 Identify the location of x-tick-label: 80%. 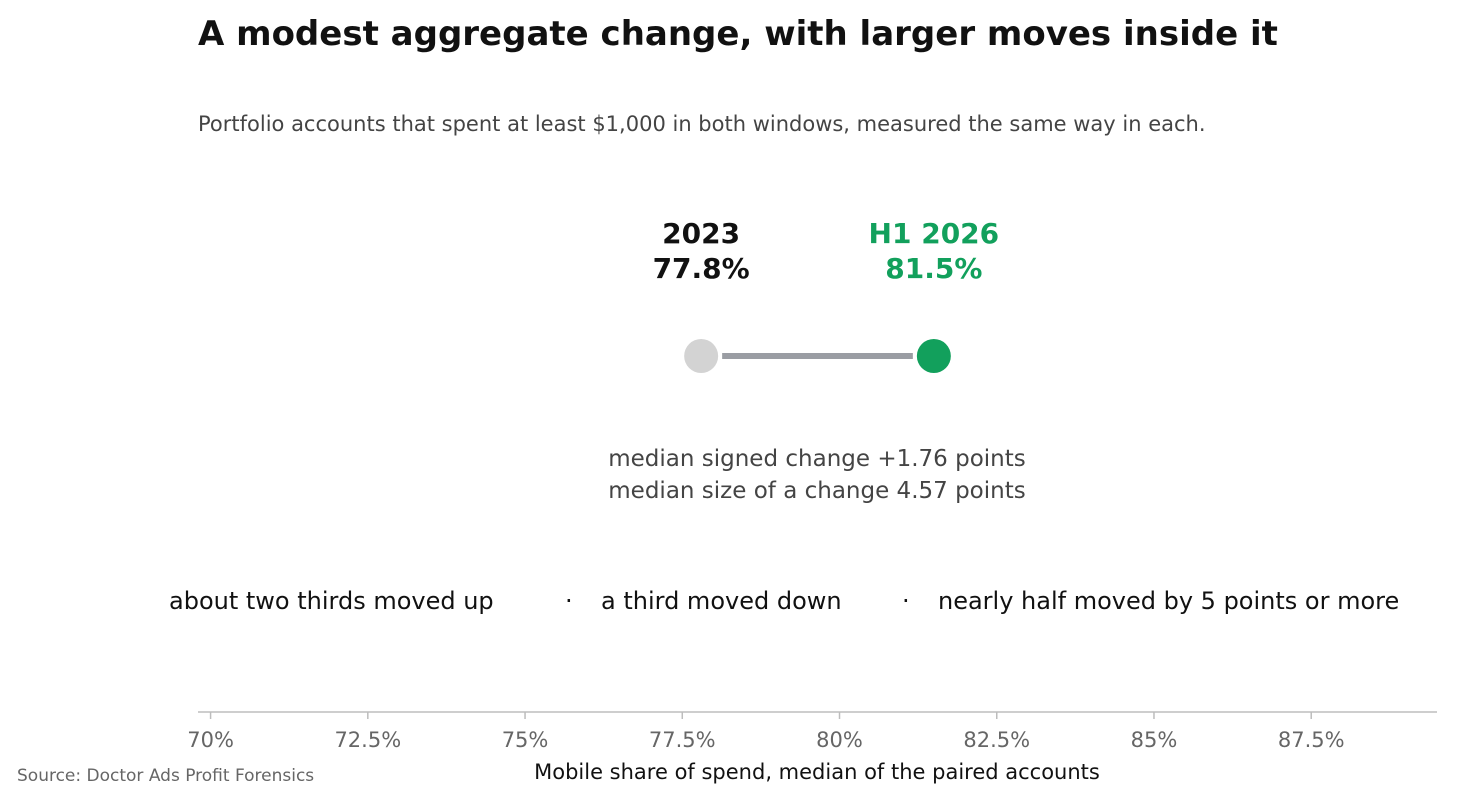
(839, 740).